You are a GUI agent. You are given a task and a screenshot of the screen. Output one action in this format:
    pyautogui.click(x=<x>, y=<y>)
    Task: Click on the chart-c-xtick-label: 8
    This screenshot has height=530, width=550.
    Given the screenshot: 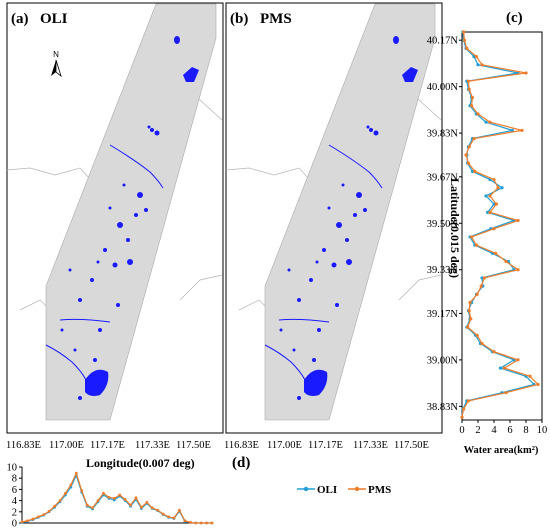 What is the action you would take?
    pyautogui.click(x=525, y=430)
    